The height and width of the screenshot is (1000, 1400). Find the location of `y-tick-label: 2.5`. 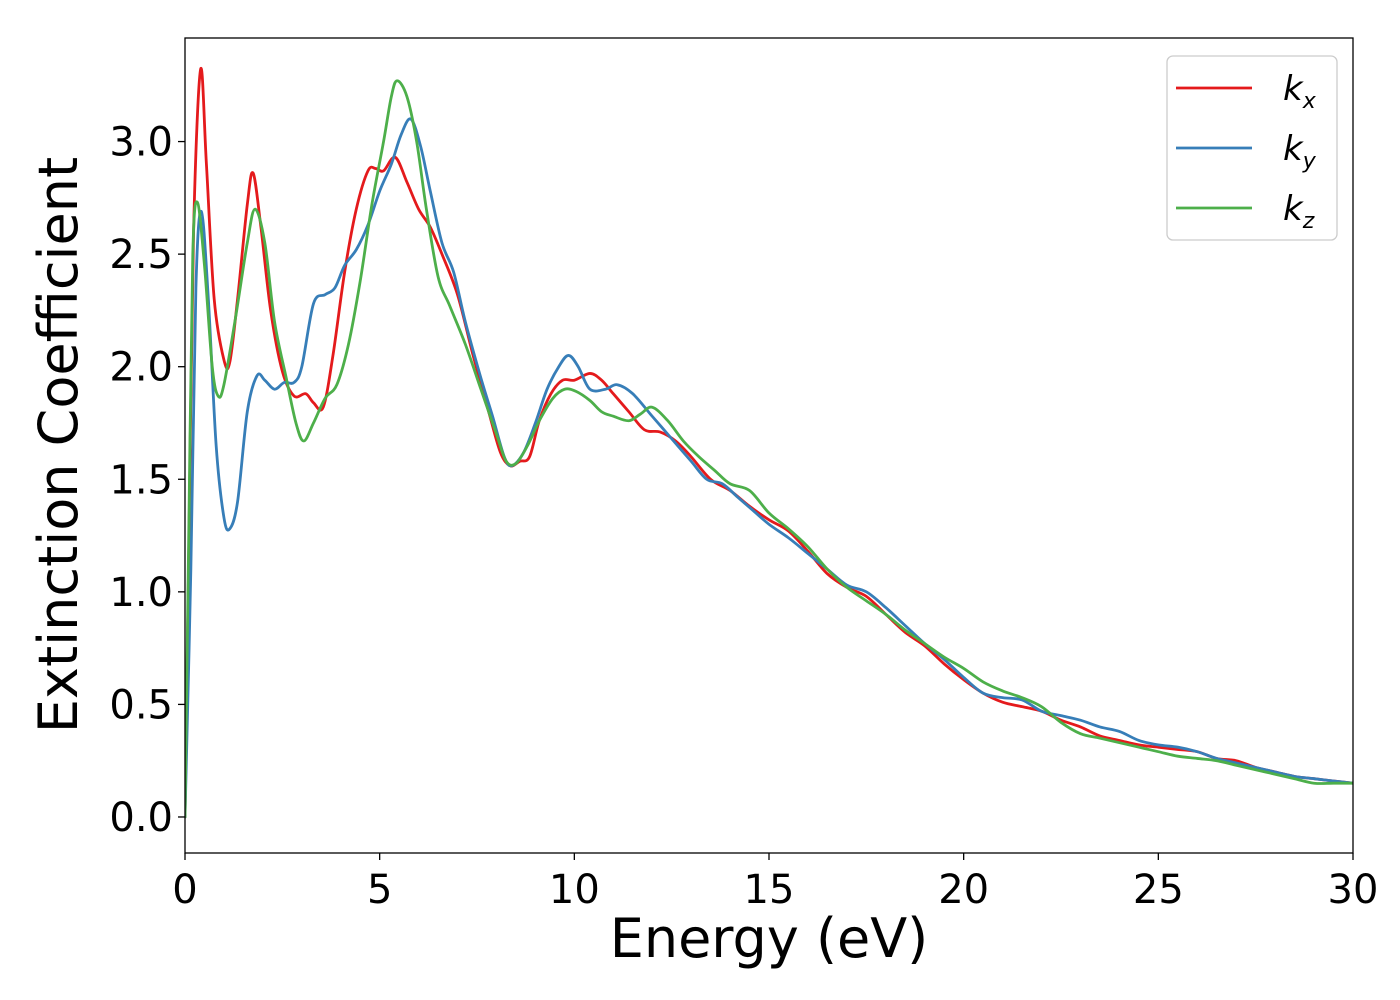

y-tick-label: 2.5 is located at coordinates (141, 255).